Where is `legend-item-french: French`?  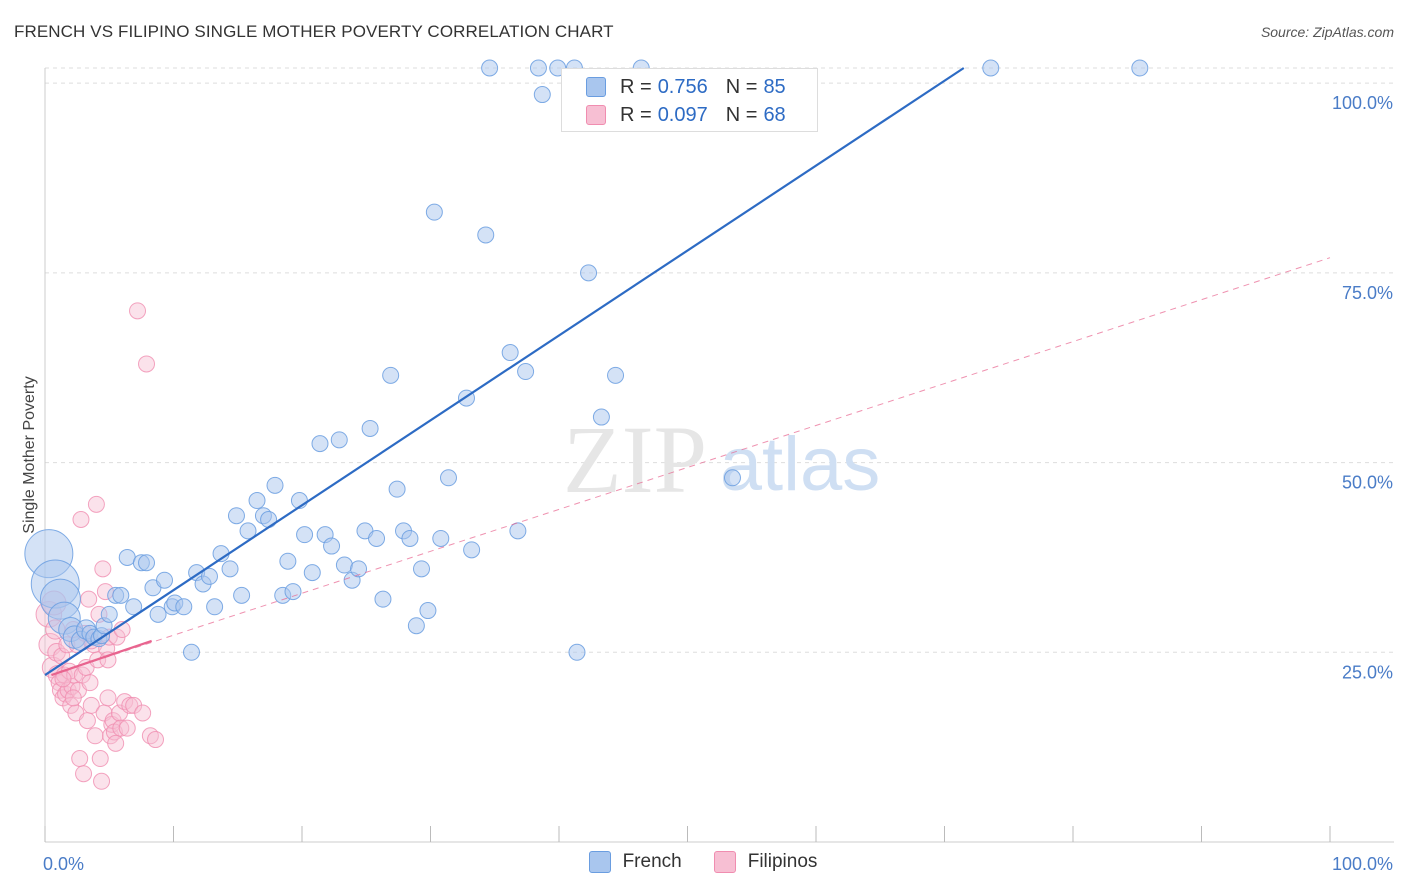 legend-item-french: French is located at coordinates (635, 862).